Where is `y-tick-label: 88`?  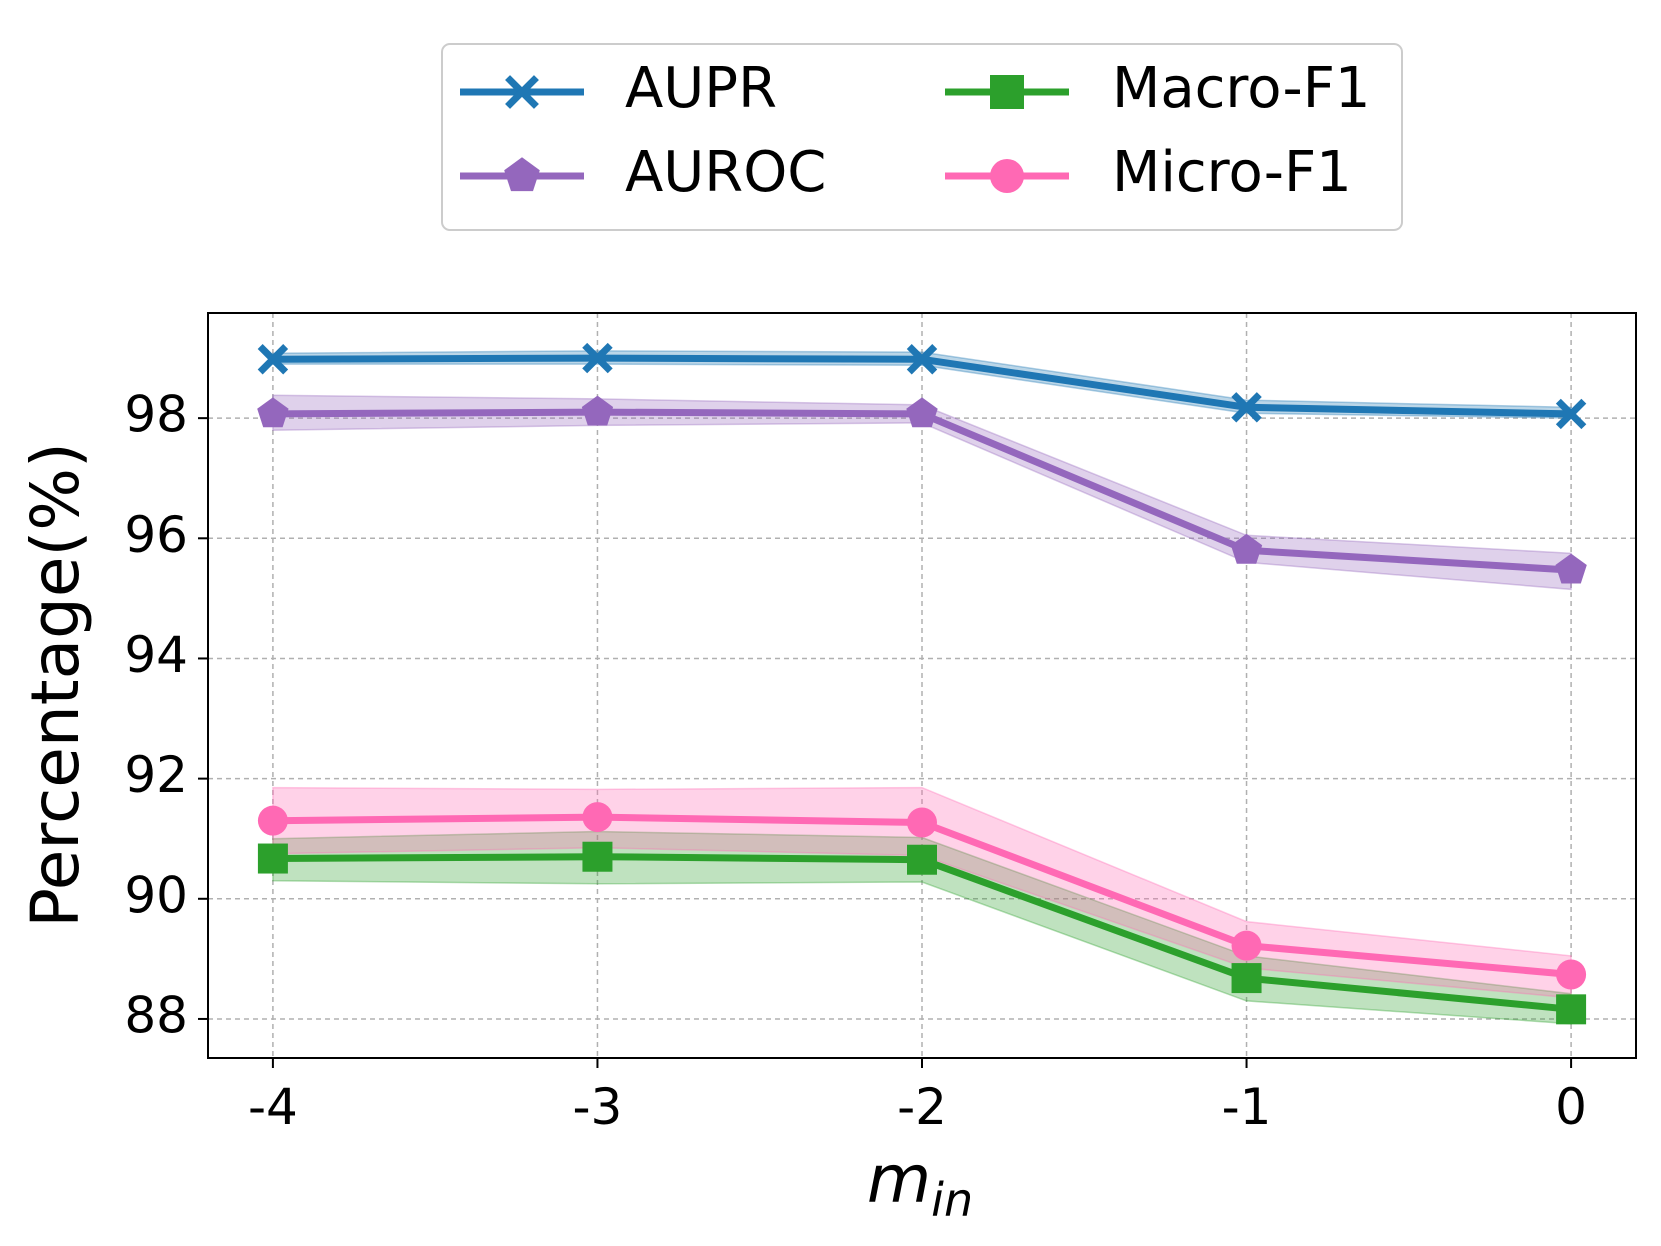
y-tick-label: 88 is located at coordinates (156, 1015).